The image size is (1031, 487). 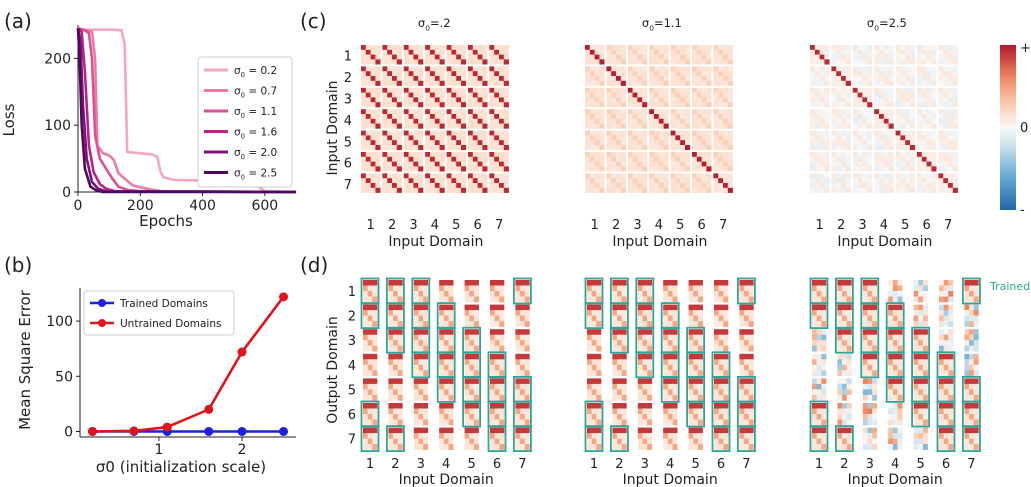 What do you see at coordinates (333, 127) in the screenshot?
I see `panel-c-ylabel: Input Domain` at bounding box center [333, 127].